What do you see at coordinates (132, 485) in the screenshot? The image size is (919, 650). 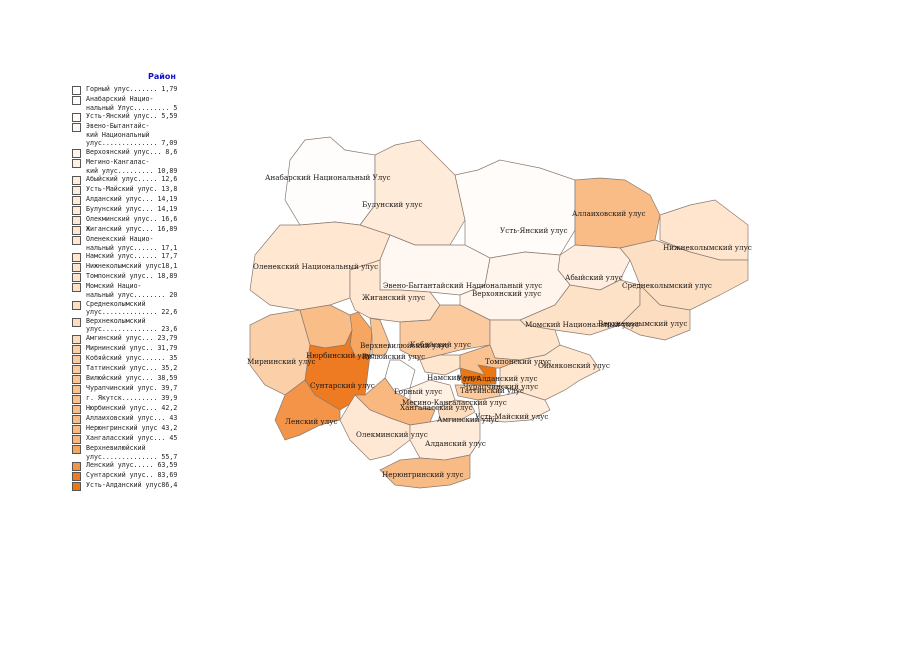 I see `legend-label: Усть-Алданский улус86,4` at bounding box center [132, 485].